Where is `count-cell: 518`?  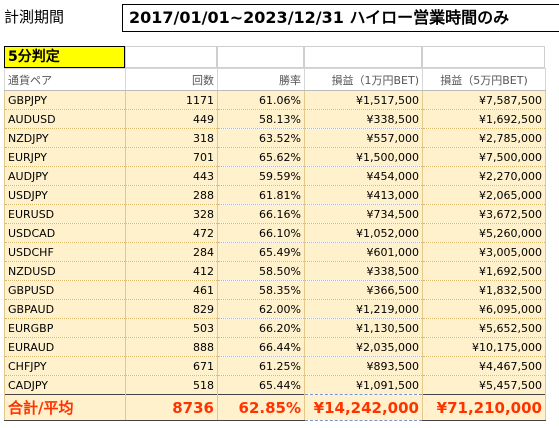
count-cell: 518 is located at coordinates (171, 385).